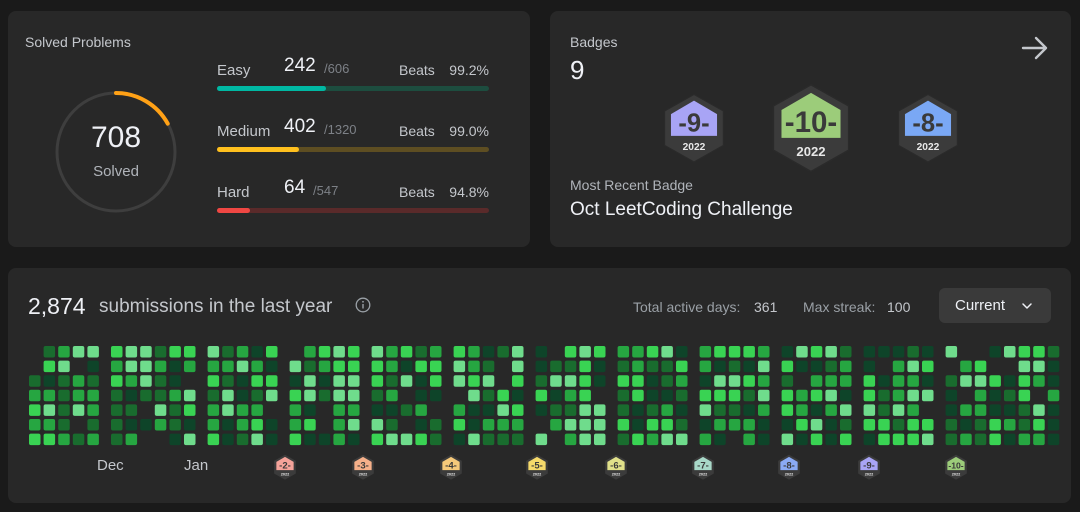 Image resolution: width=1080 pixels, height=512 pixels. What do you see at coordinates (811, 128) in the screenshot?
I see `badge-icon: -10- 2022` at bounding box center [811, 128].